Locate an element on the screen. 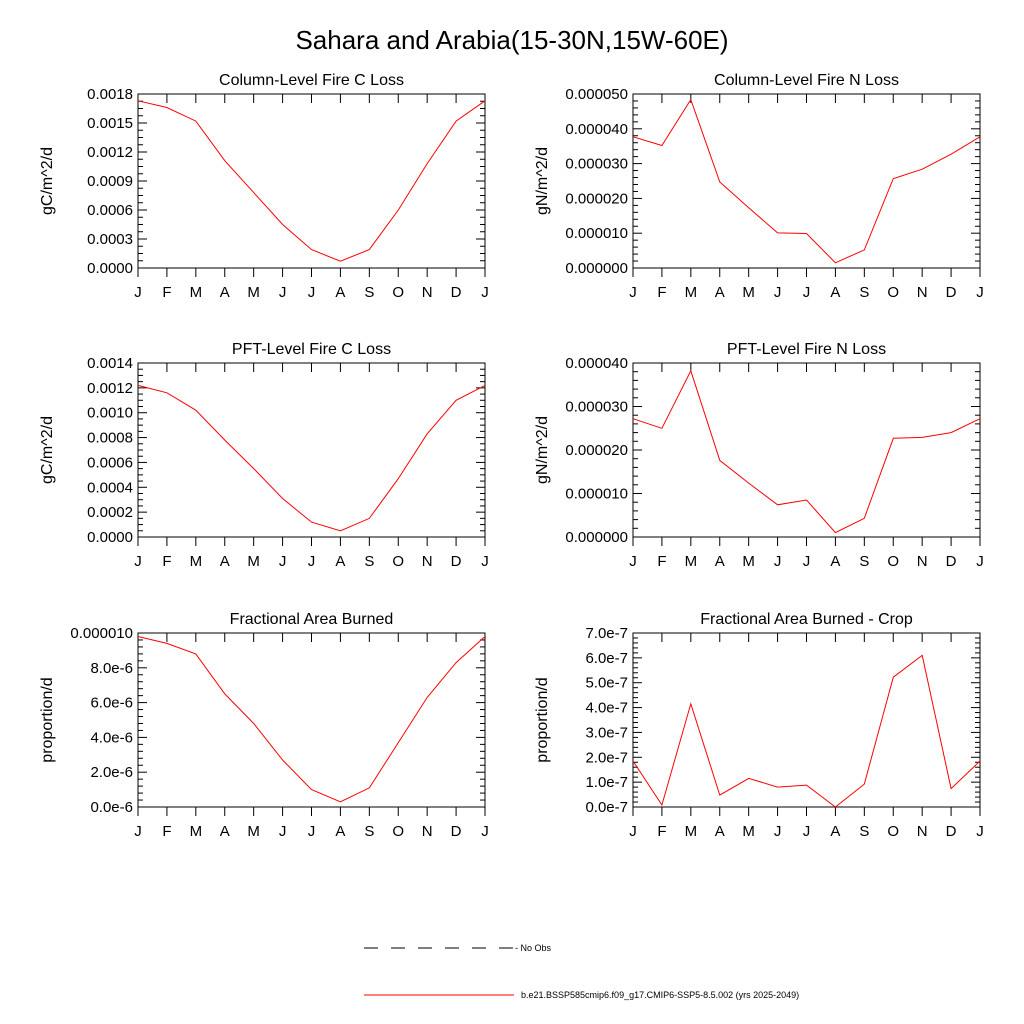 The height and width of the screenshot is (1024, 1024). y-tick-label: 7.0e-7 is located at coordinates (606, 633).